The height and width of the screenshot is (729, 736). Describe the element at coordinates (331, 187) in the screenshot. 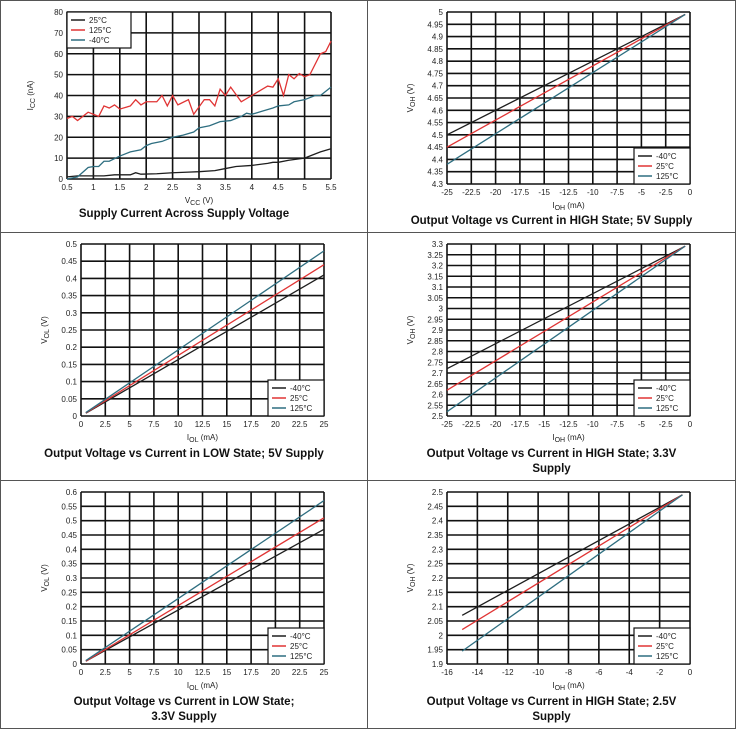

I see `x-tick-label: 5.5` at that location.